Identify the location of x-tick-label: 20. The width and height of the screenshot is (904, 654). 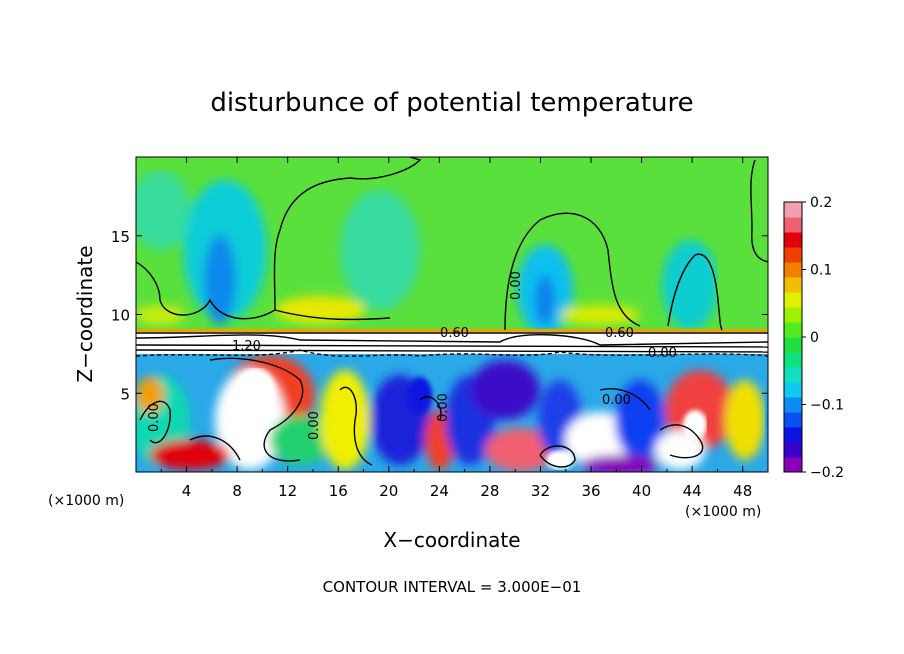
(388, 491).